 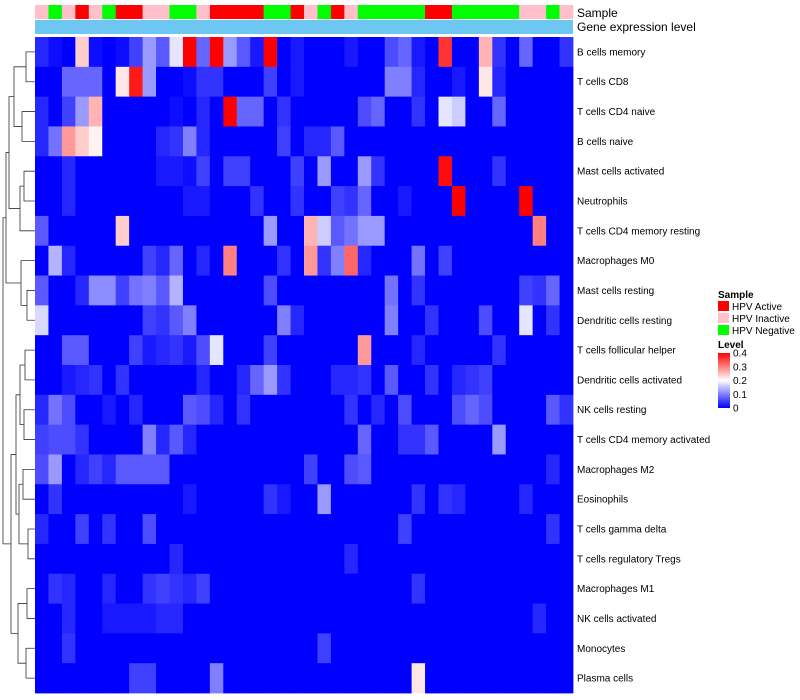 What do you see at coordinates (615, 291) in the screenshot?
I see `row-label: Mast cells resting` at bounding box center [615, 291].